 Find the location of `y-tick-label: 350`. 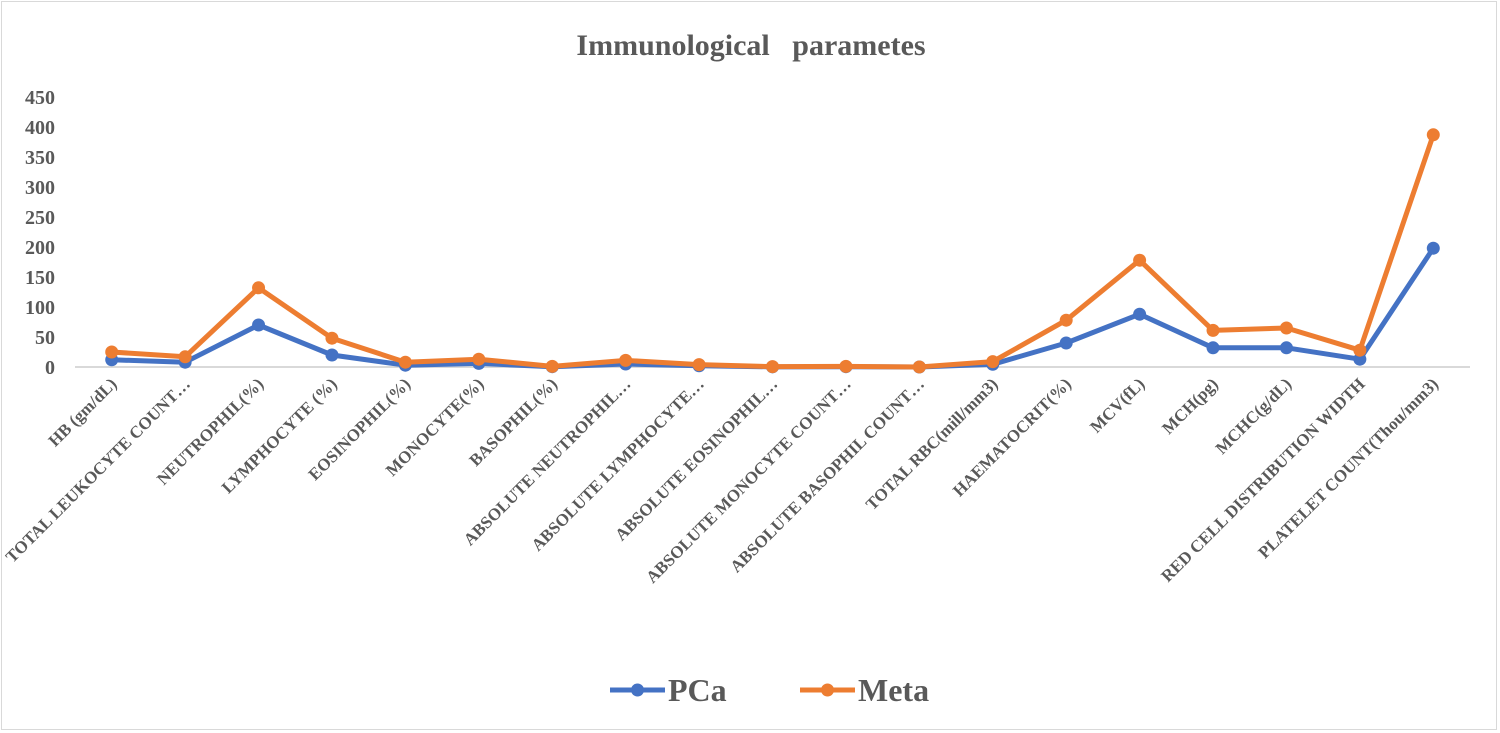

y-tick-label: 350 is located at coordinates (40, 158).